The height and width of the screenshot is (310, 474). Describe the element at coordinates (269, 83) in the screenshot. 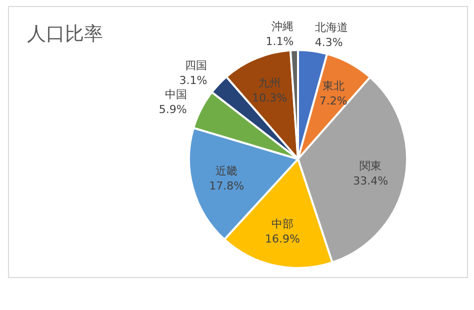

I see `slice-label: 九州` at that location.